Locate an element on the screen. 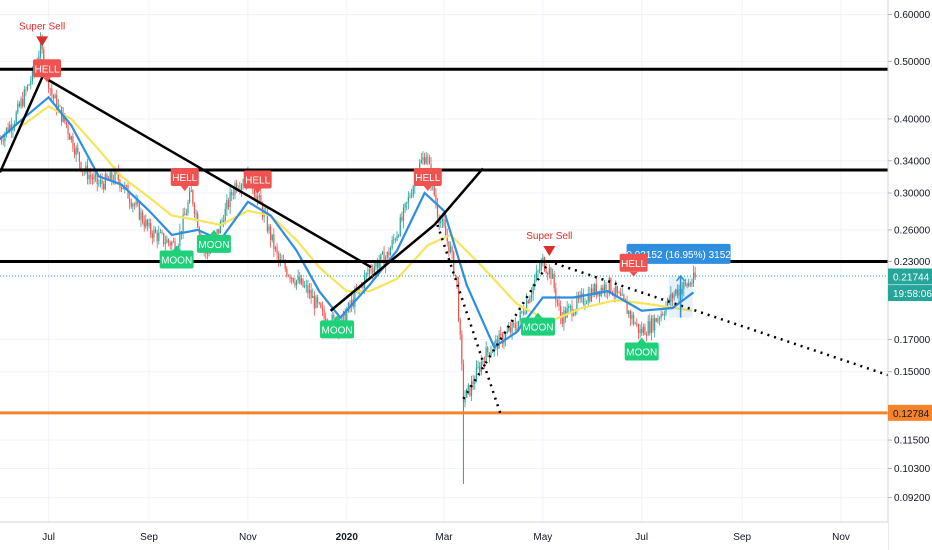  moon-label: MOON is located at coordinates (537, 328).